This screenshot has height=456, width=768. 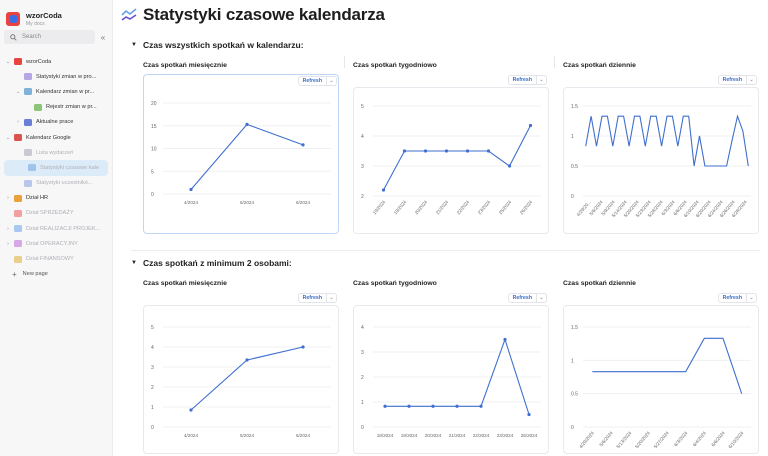 I want to click on sidebar-item: ⌄ wzorCoda, so click(x=56, y=61).